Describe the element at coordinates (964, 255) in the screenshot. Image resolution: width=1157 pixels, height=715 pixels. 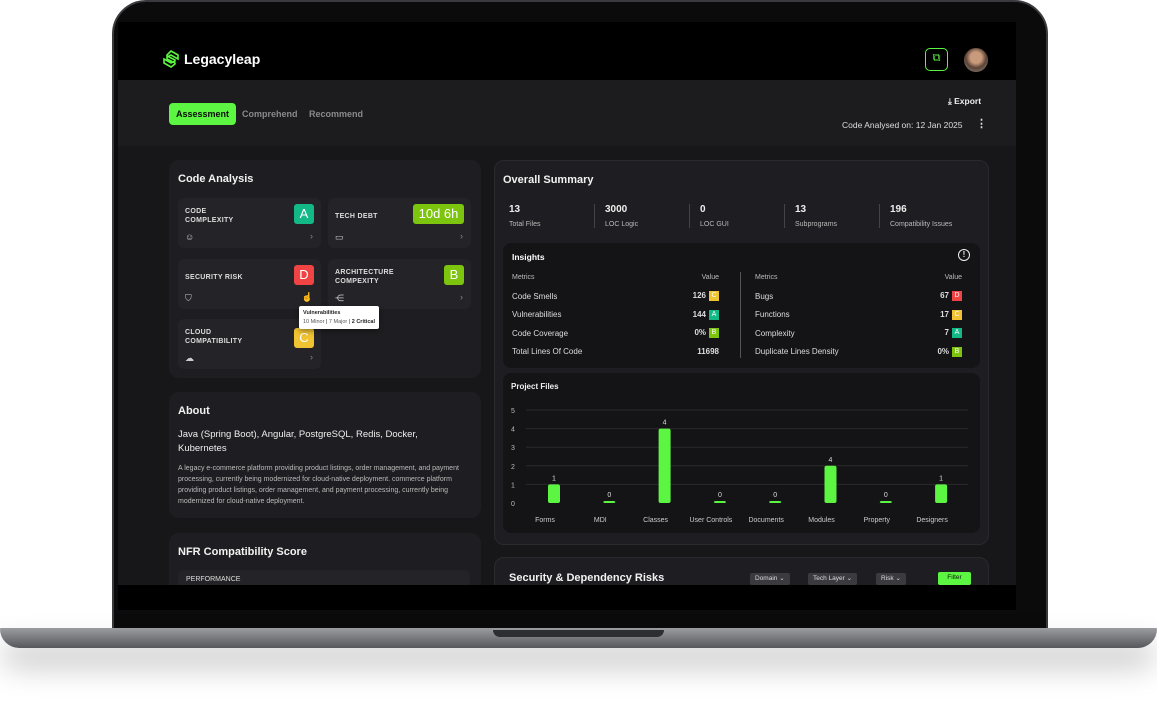
I see `info-icon: !` at that location.